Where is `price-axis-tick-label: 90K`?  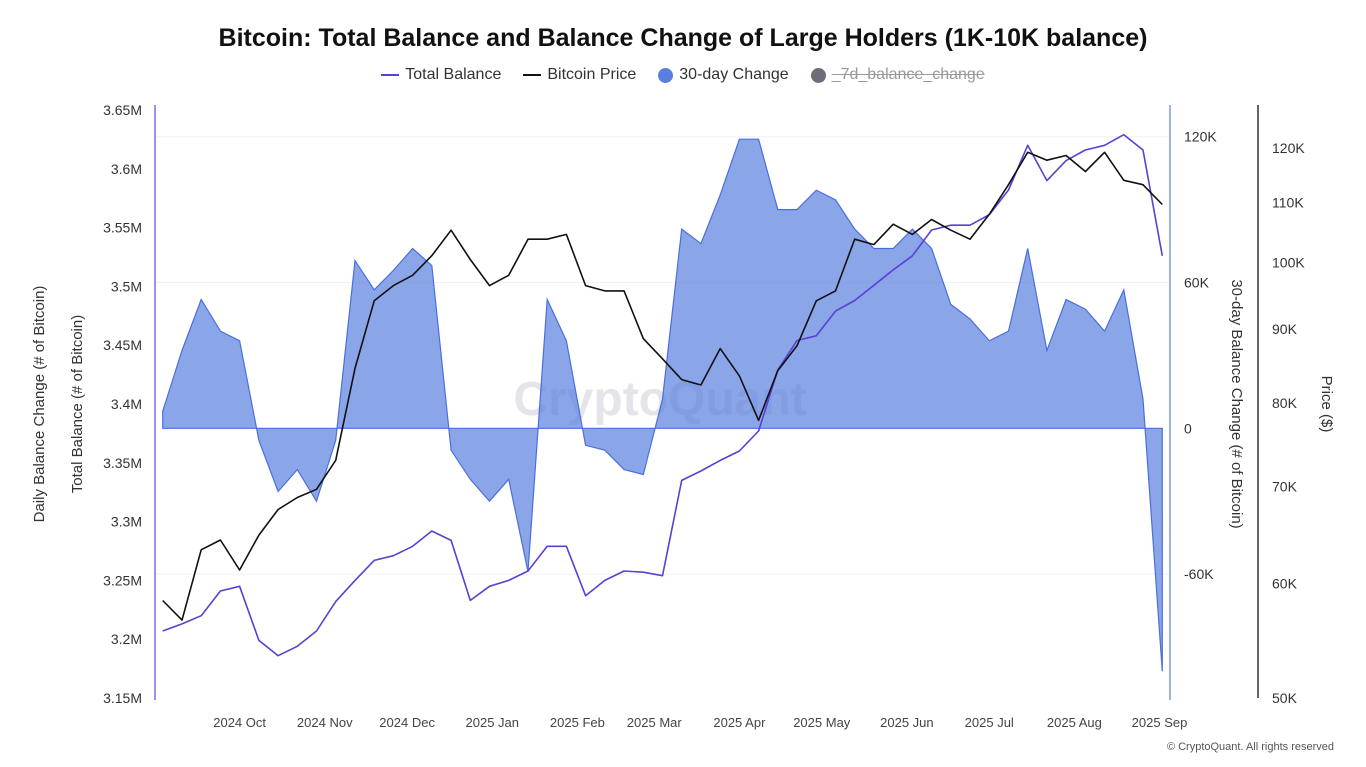
price-axis-tick-label: 90K is located at coordinates (1285, 329).